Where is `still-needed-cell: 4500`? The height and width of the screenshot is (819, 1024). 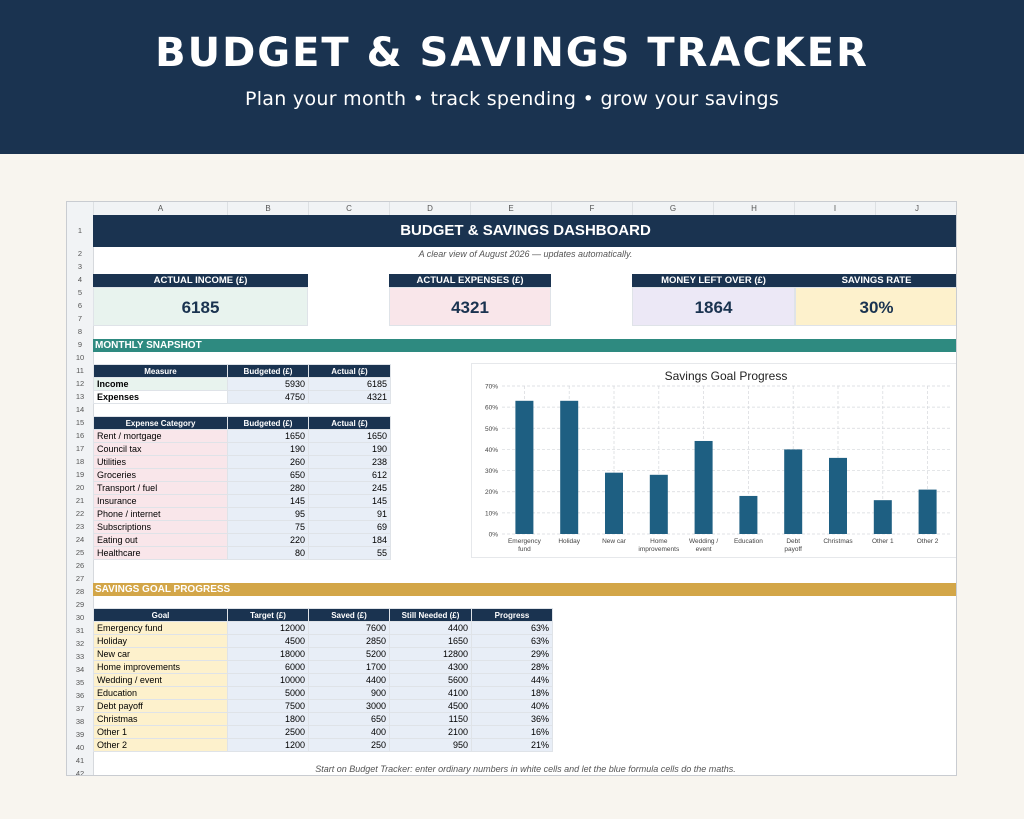
still-needed-cell: 4500 is located at coordinates (430, 706).